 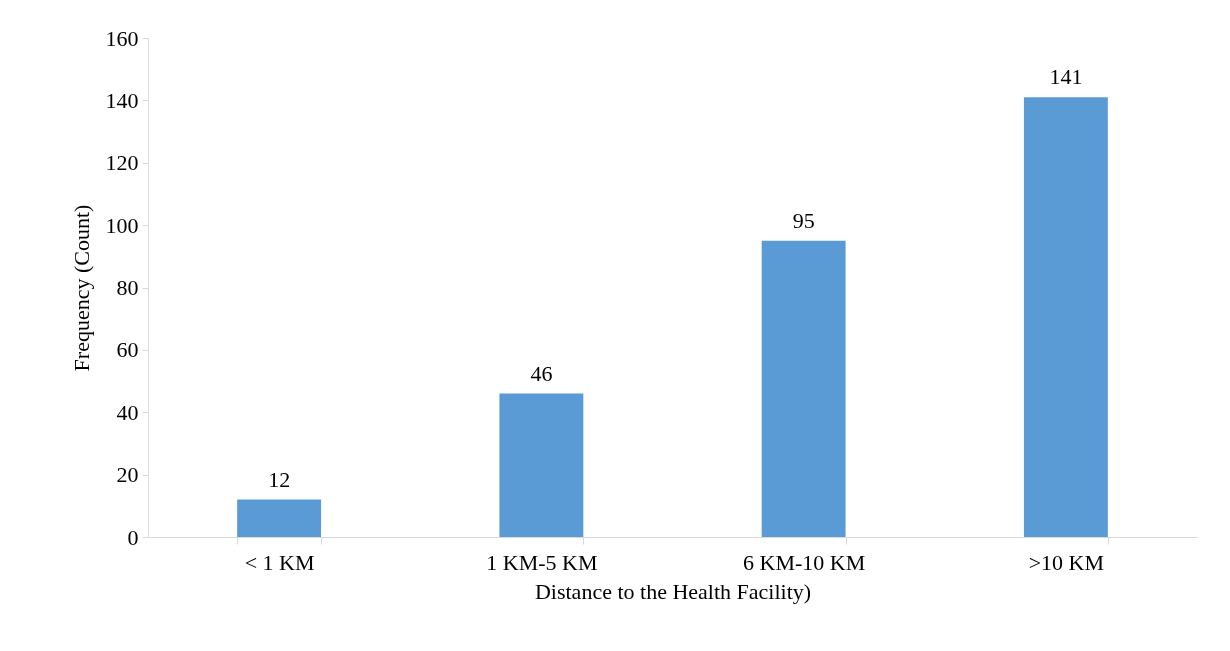 I want to click on y-tick-label: 80, so click(x=127, y=287).